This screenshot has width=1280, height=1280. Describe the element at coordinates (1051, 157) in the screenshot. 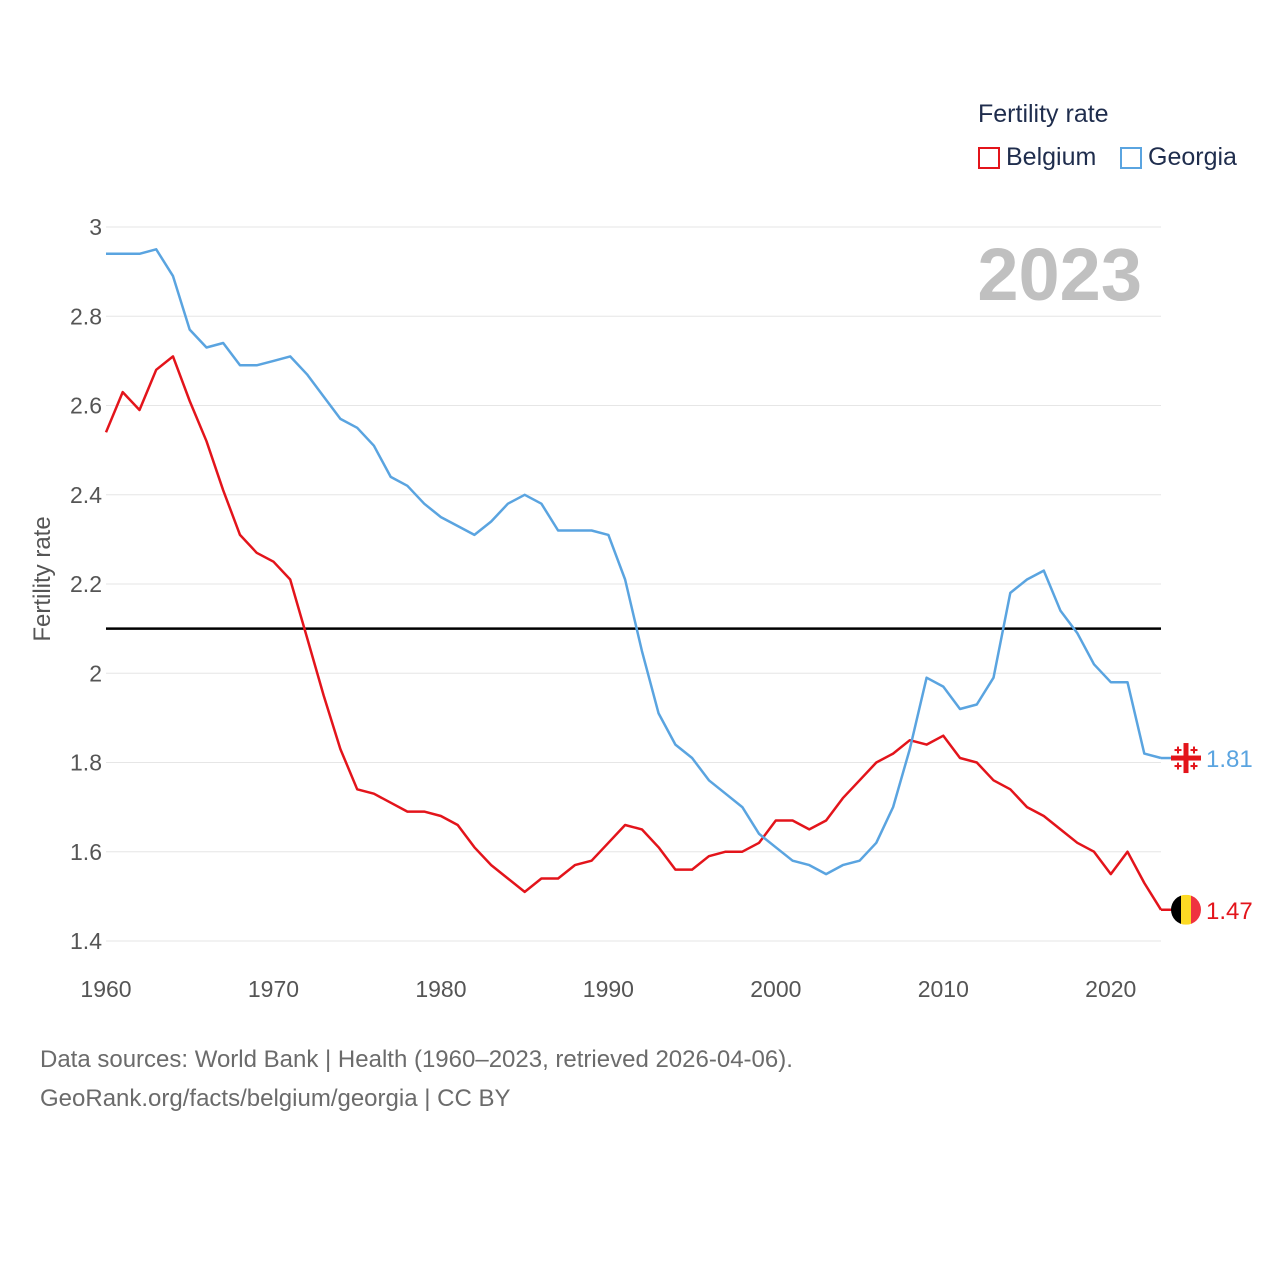

I see `legend-label-belgium: Belgium` at that location.